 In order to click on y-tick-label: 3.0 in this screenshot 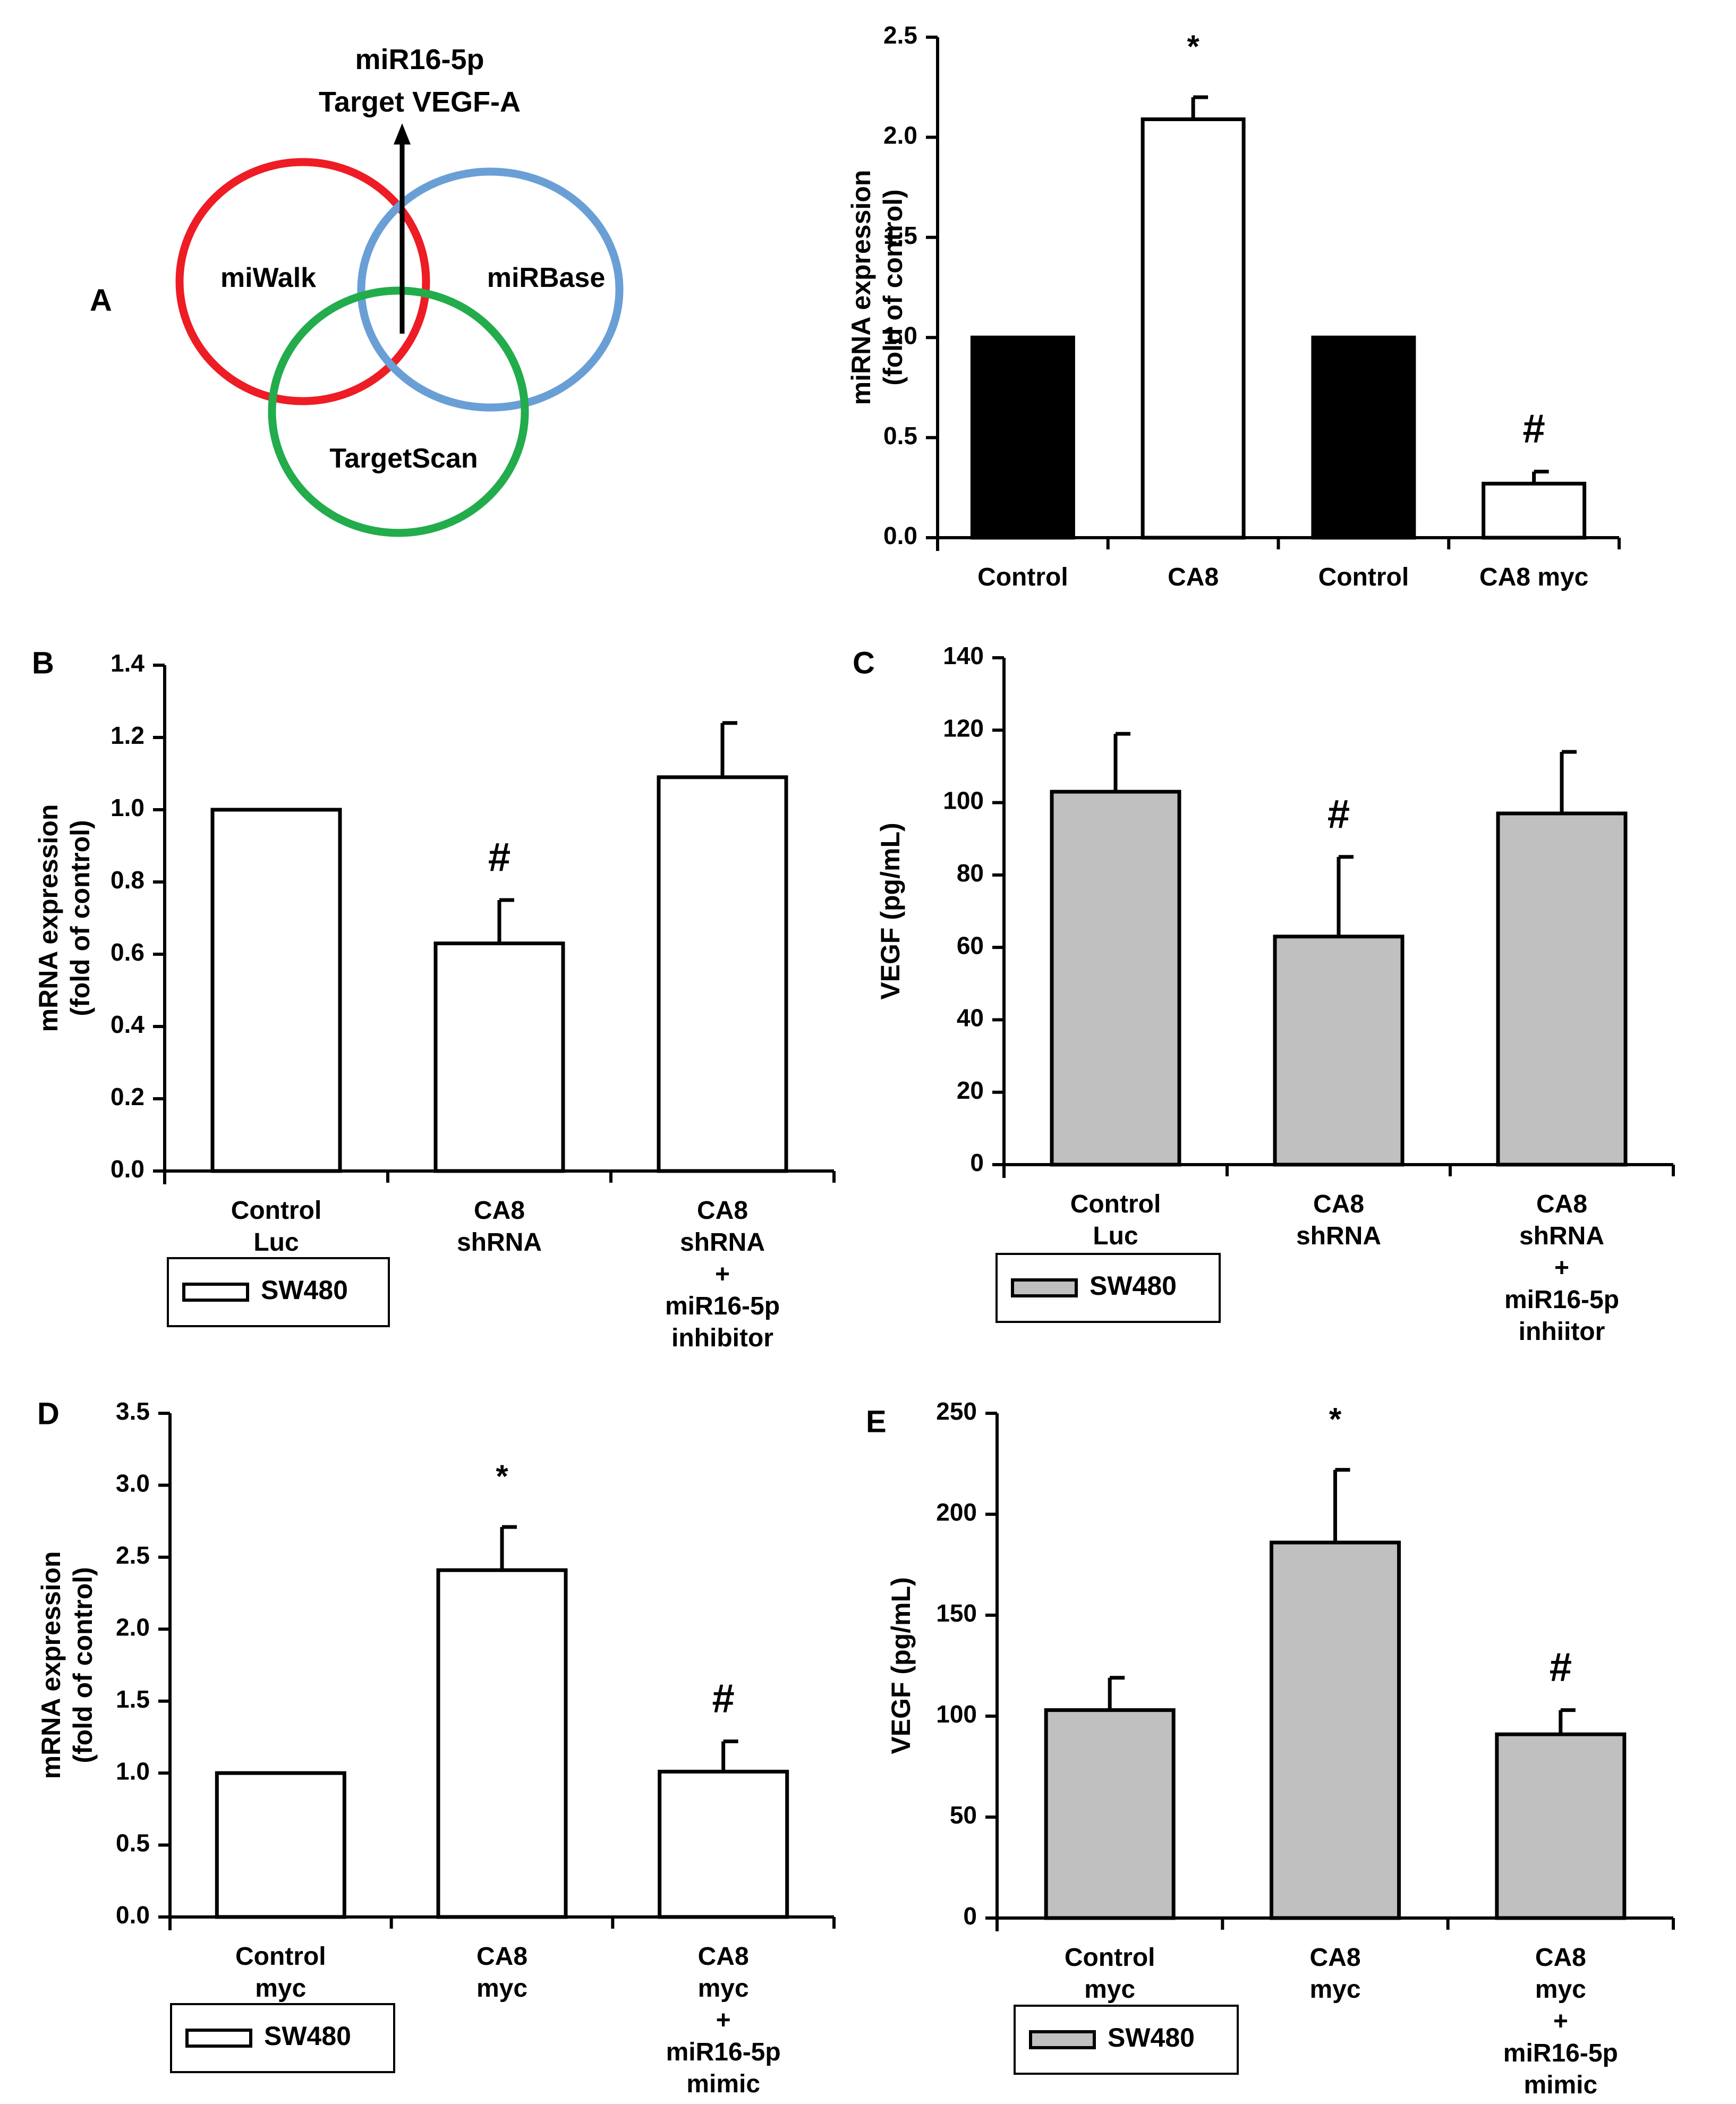, I will do `click(133, 1483)`.